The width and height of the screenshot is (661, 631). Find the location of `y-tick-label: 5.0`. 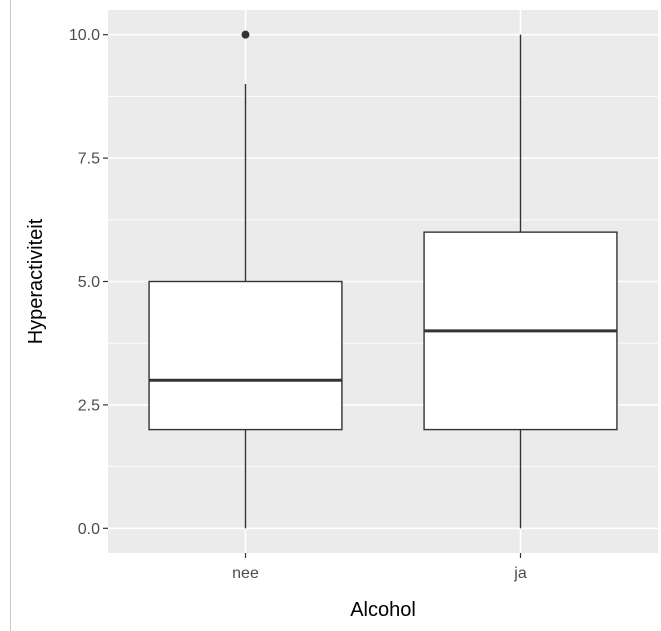

y-tick-label: 5.0 is located at coordinates (89, 282).